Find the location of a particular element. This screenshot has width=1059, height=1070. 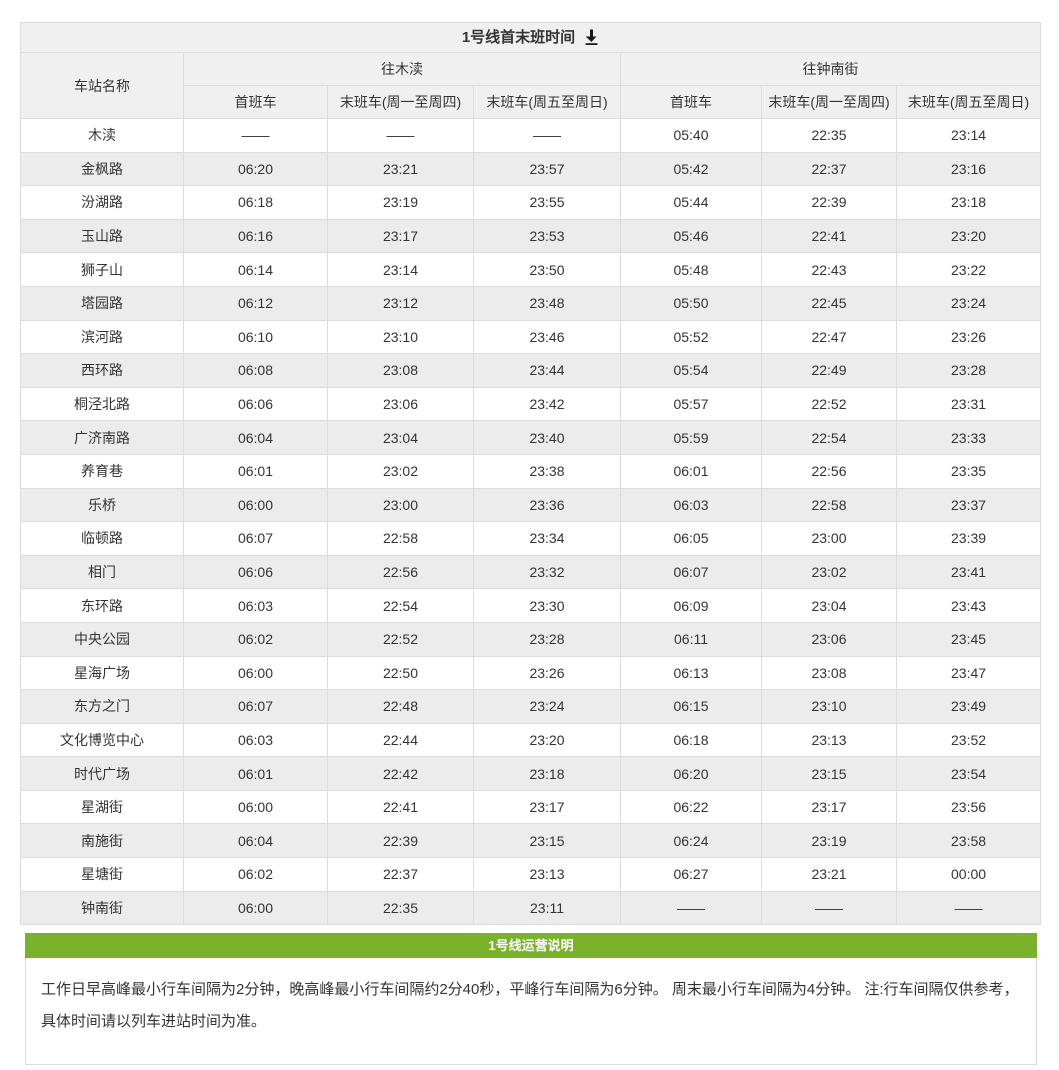

station-name-cell: 木渎 is located at coordinates (102, 135).